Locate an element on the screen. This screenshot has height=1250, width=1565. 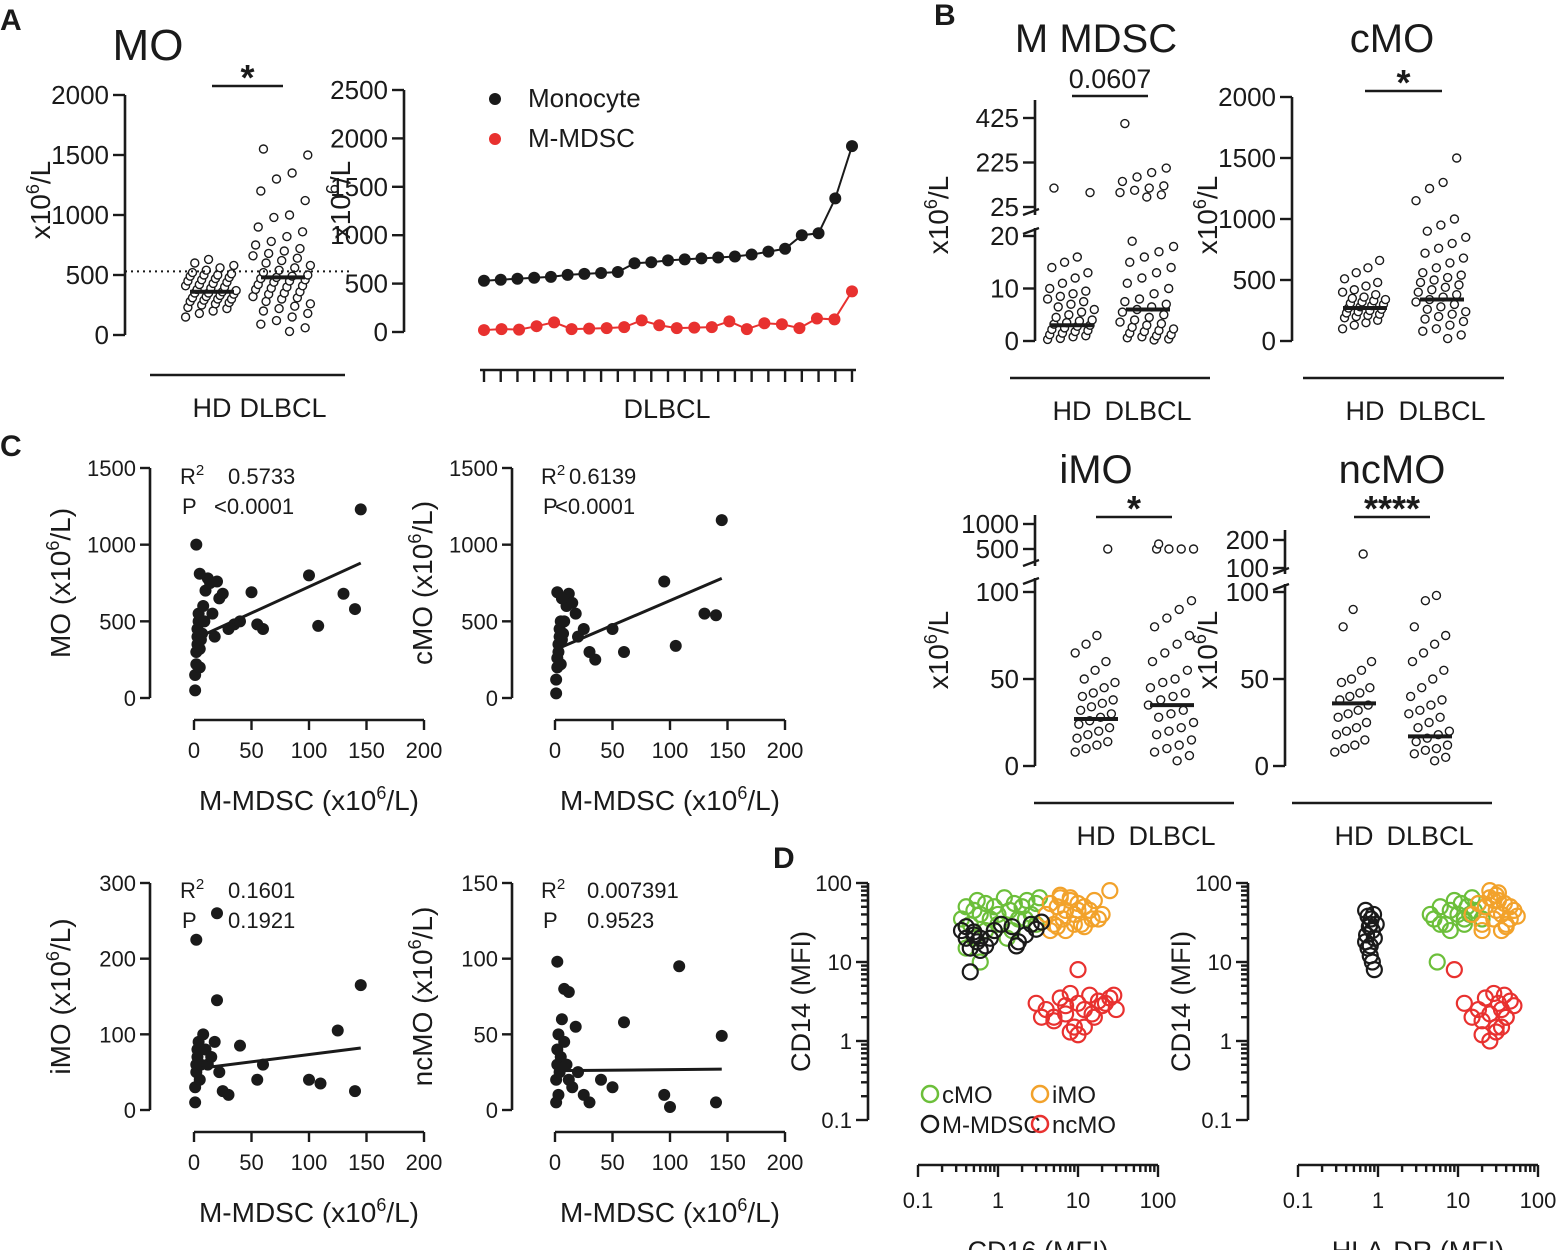
r-squared-value: 0.6139 is located at coordinates (602, 476).